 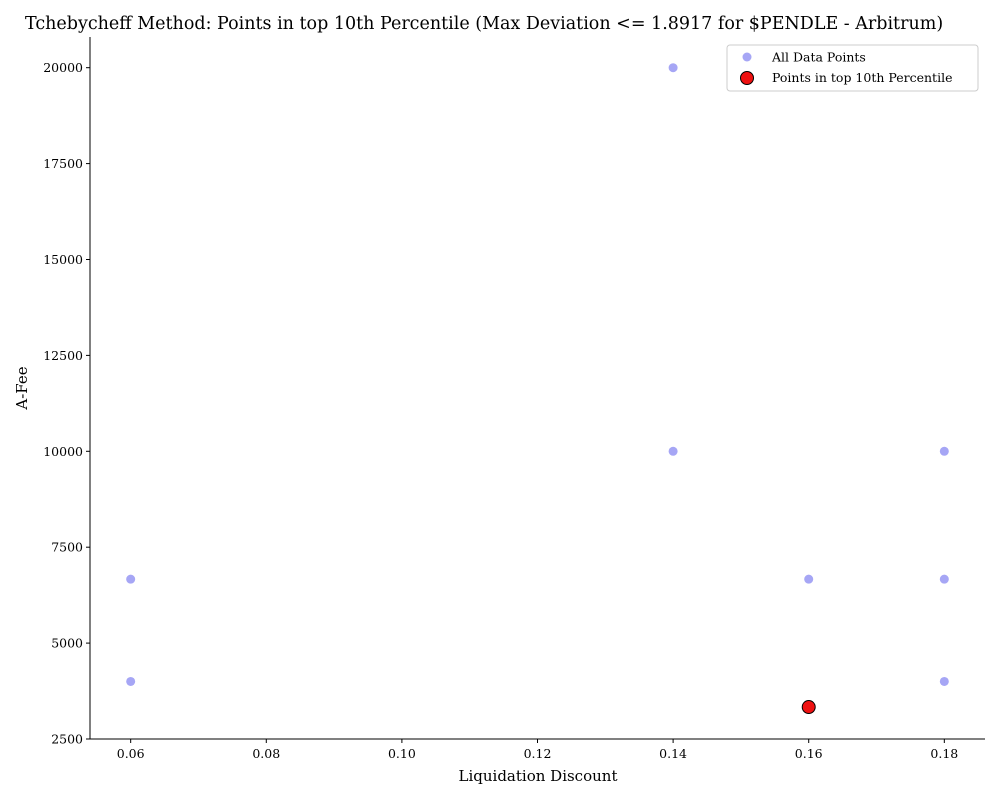 What do you see at coordinates (862, 77) in the screenshot?
I see `legend-label-top-percentile: Points in top 10th Percentile` at bounding box center [862, 77].